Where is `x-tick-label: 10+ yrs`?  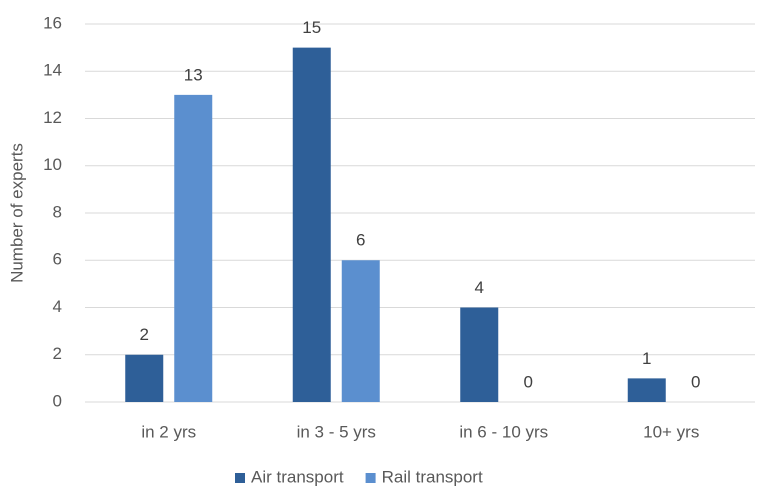
x-tick-label: 10+ yrs is located at coordinates (671, 431).